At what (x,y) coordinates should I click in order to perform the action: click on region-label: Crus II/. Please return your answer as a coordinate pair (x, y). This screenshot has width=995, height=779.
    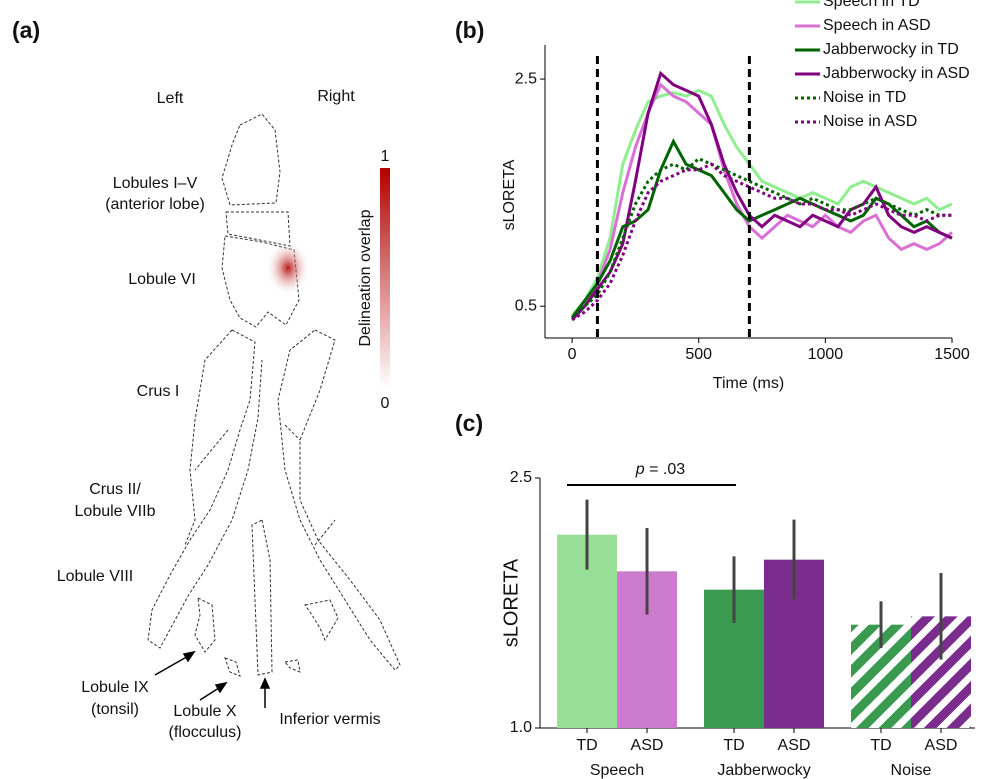
    Looking at the image, I should click on (115, 489).